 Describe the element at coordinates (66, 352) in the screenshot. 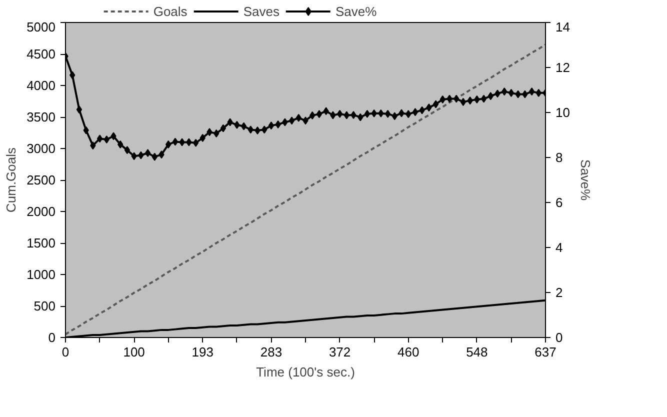

I see `x-tick-label: 0` at that location.